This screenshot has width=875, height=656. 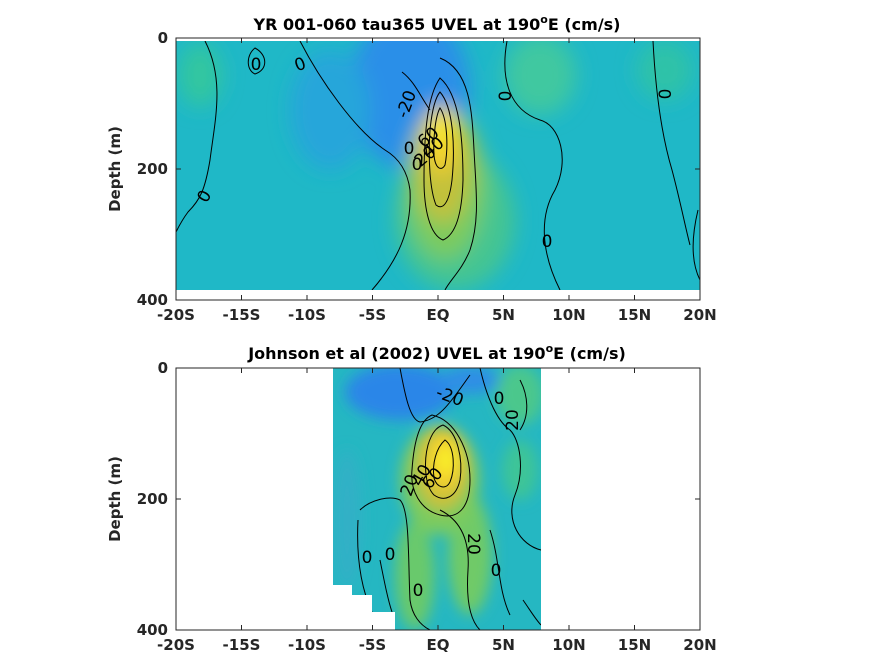 I want to click on panel-1-title: YR 001-060 tau365 UVEL at 190oE (cm/s), so click(x=437, y=23).